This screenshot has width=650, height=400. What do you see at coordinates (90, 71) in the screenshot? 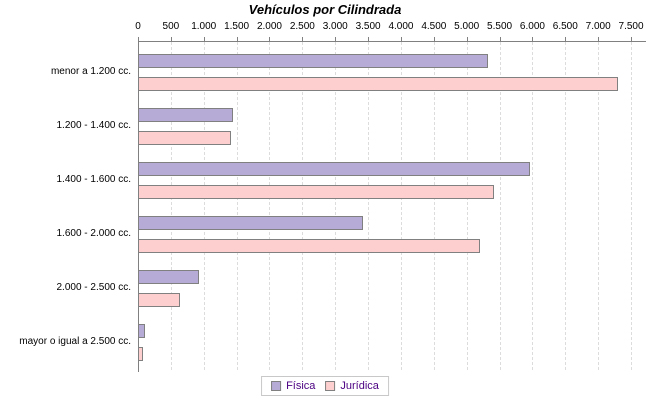
I see `category-label: menor a 1.200 cc.` at bounding box center [90, 71].